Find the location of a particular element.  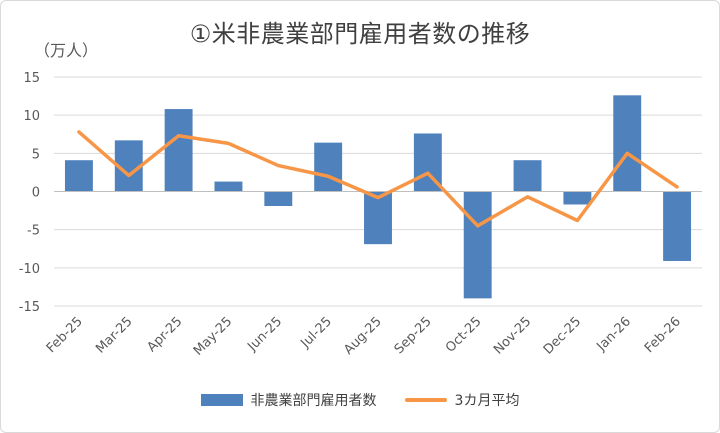

legend-item-bars: 非農業部門雇用者数 is located at coordinates (288, 400).